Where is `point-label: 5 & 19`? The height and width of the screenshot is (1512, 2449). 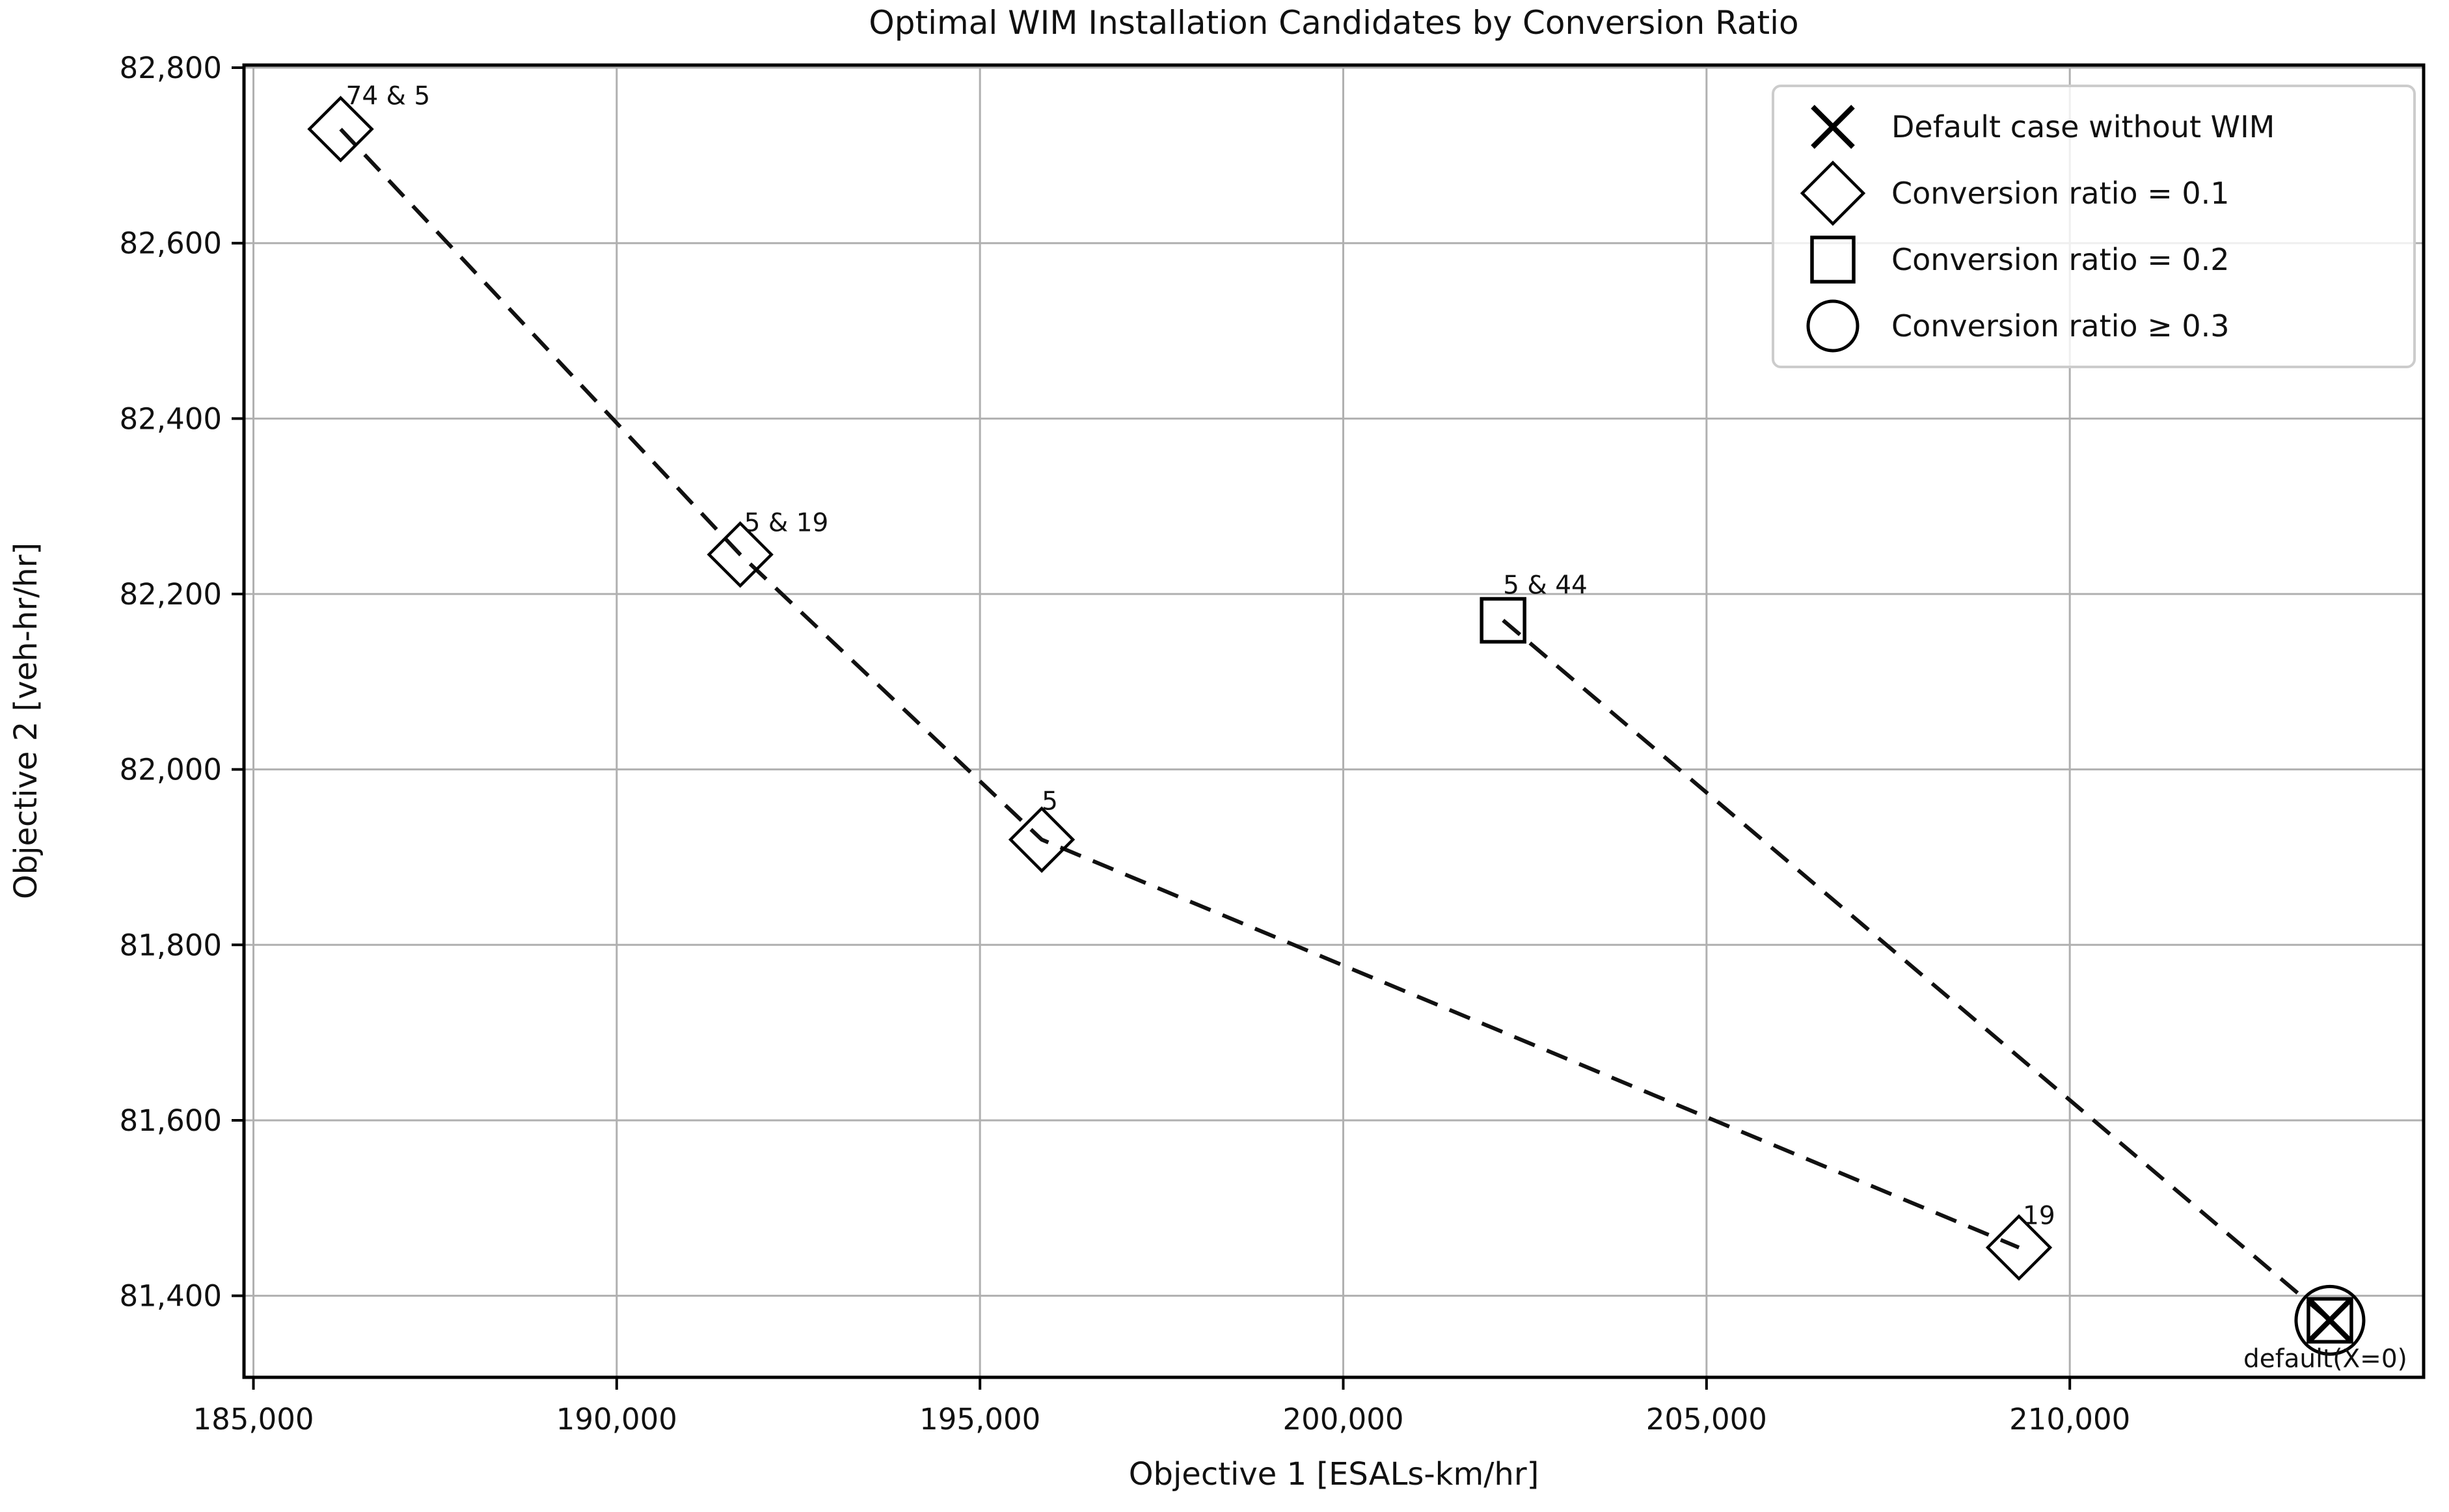 point-label: 5 & 19 is located at coordinates (786, 522).